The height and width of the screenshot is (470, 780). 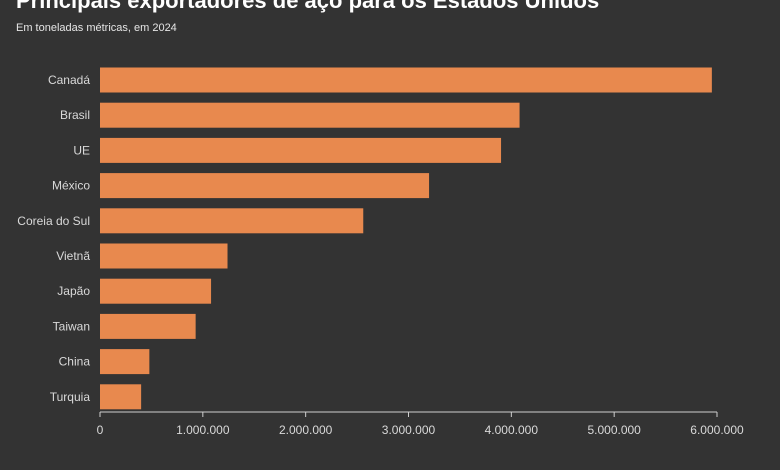 What do you see at coordinates (156, 291) in the screenshot?
I see `bar-japao` at bounding box center [156, 291].